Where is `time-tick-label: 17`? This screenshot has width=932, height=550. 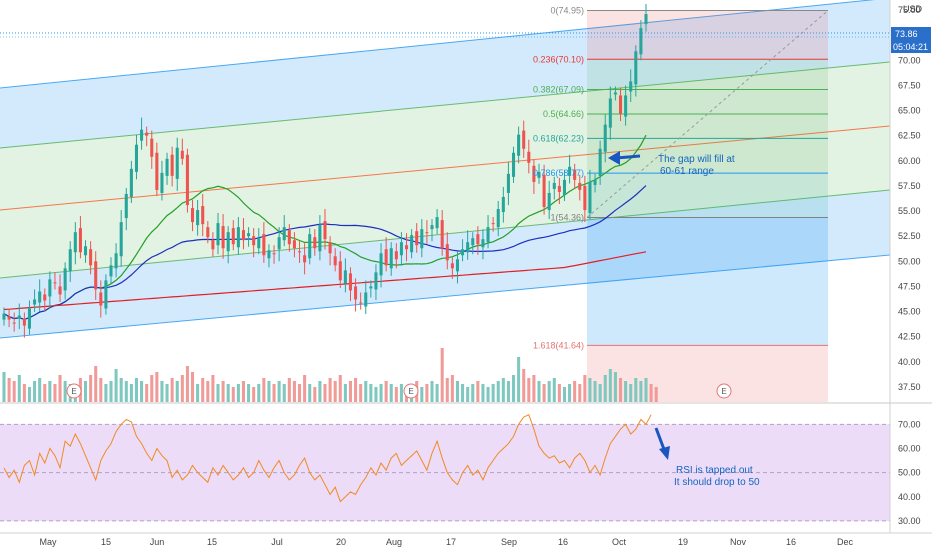
time-tick-label: 17 is located at coordinates (451, 542).